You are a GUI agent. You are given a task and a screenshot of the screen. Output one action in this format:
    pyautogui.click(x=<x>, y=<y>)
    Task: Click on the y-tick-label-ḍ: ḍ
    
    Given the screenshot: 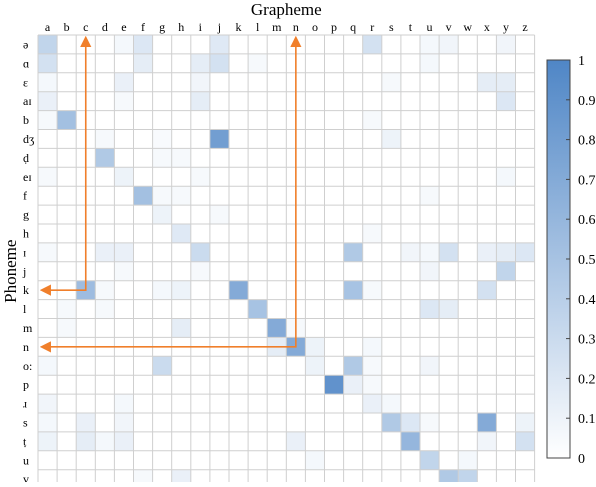 What is the action you would take?
    pyautogui.click(x=26, y=158)
    